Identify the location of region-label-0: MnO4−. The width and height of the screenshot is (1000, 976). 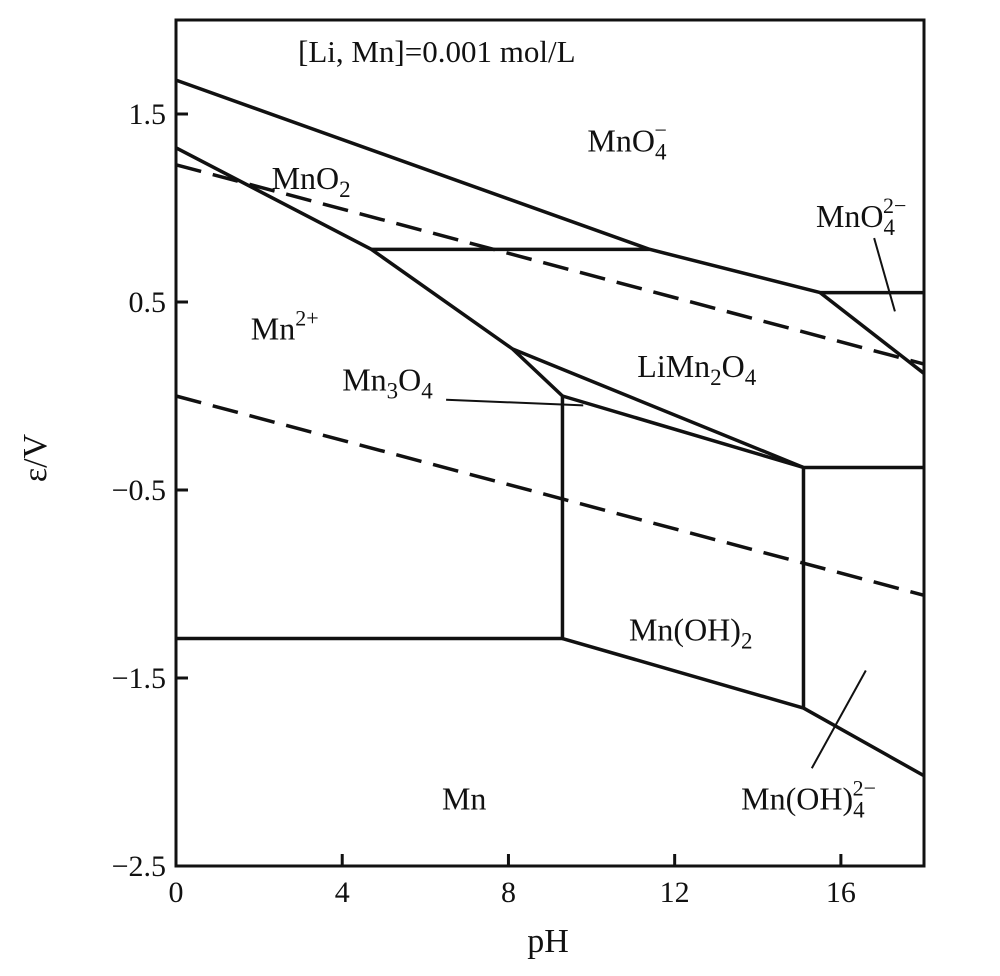
(627, 141).